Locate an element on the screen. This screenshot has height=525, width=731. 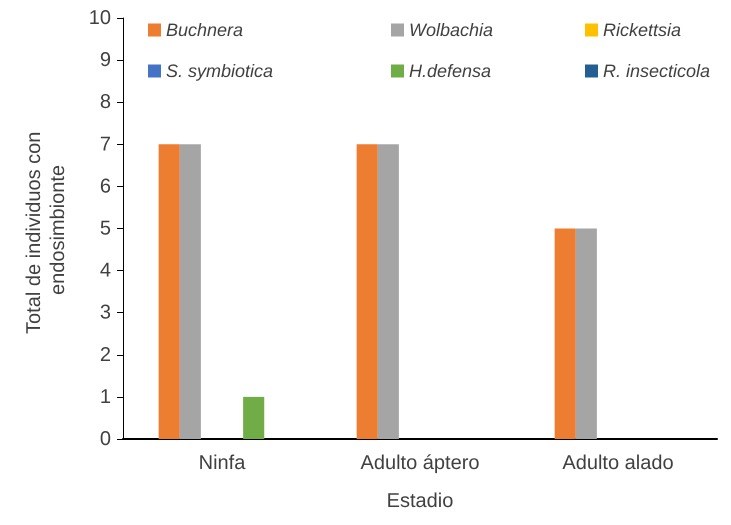
y-tick-label: 10 is located at coordinates (99, 18).